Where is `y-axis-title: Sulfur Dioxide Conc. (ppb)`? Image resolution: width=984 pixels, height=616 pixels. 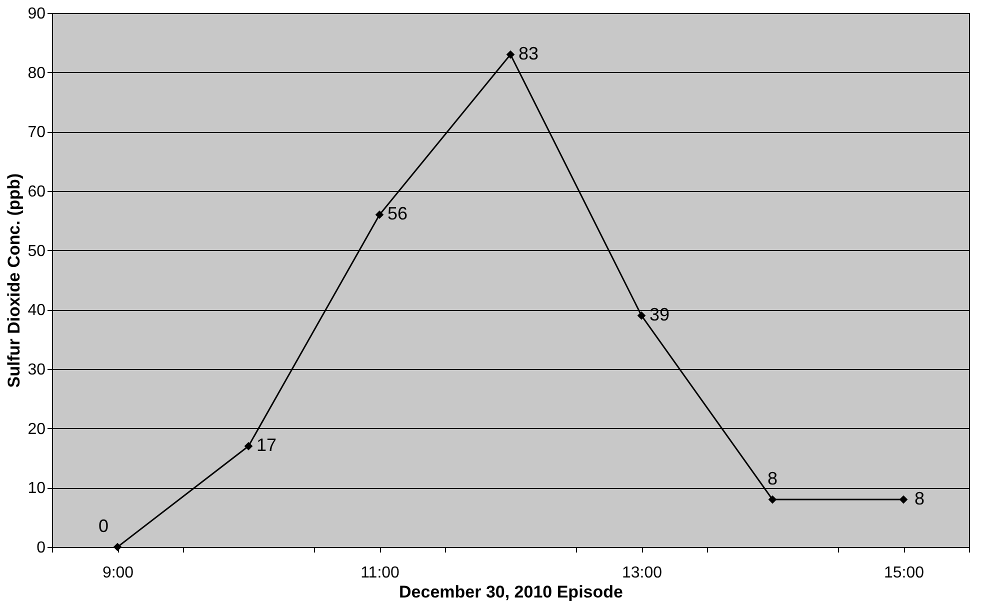 y-axis-title: Sulfur Dioxide Conc. (ppb) is located at coordinates (14, 280).